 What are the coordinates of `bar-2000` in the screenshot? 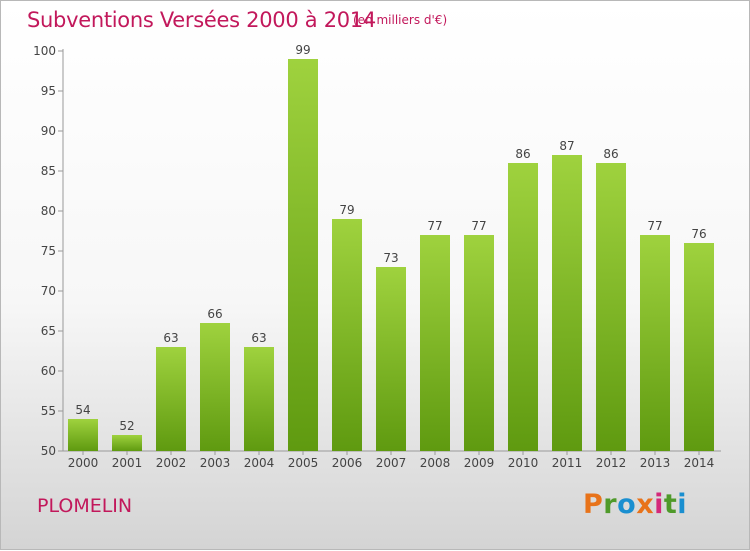 It's located at (83, 435).